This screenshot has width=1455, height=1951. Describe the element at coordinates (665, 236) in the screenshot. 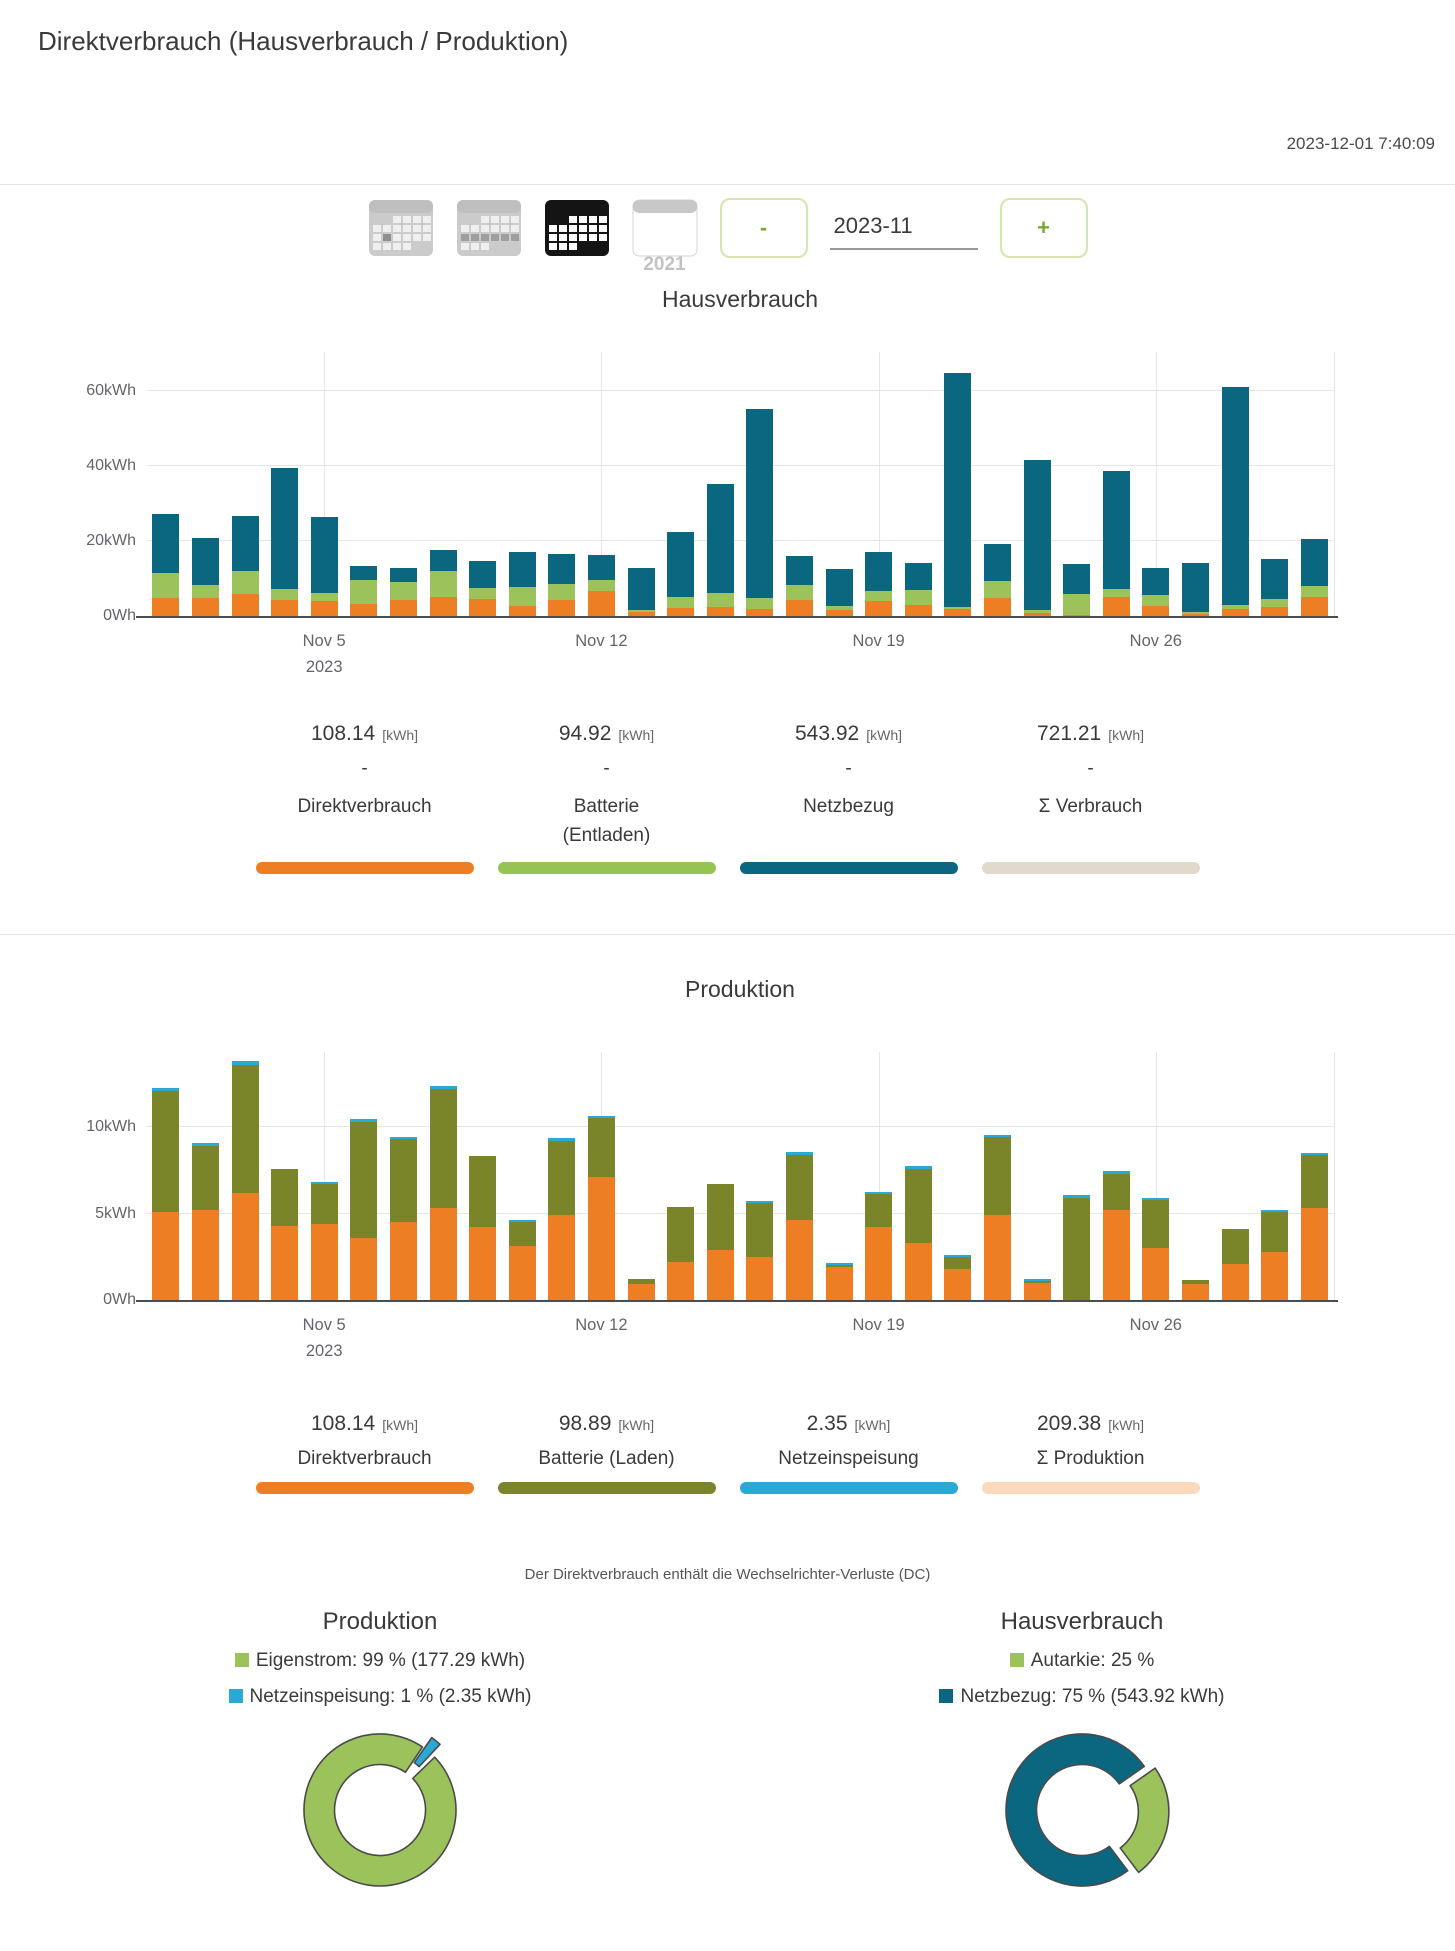

I see `calendar-year-icon-button: 2021` at that location.